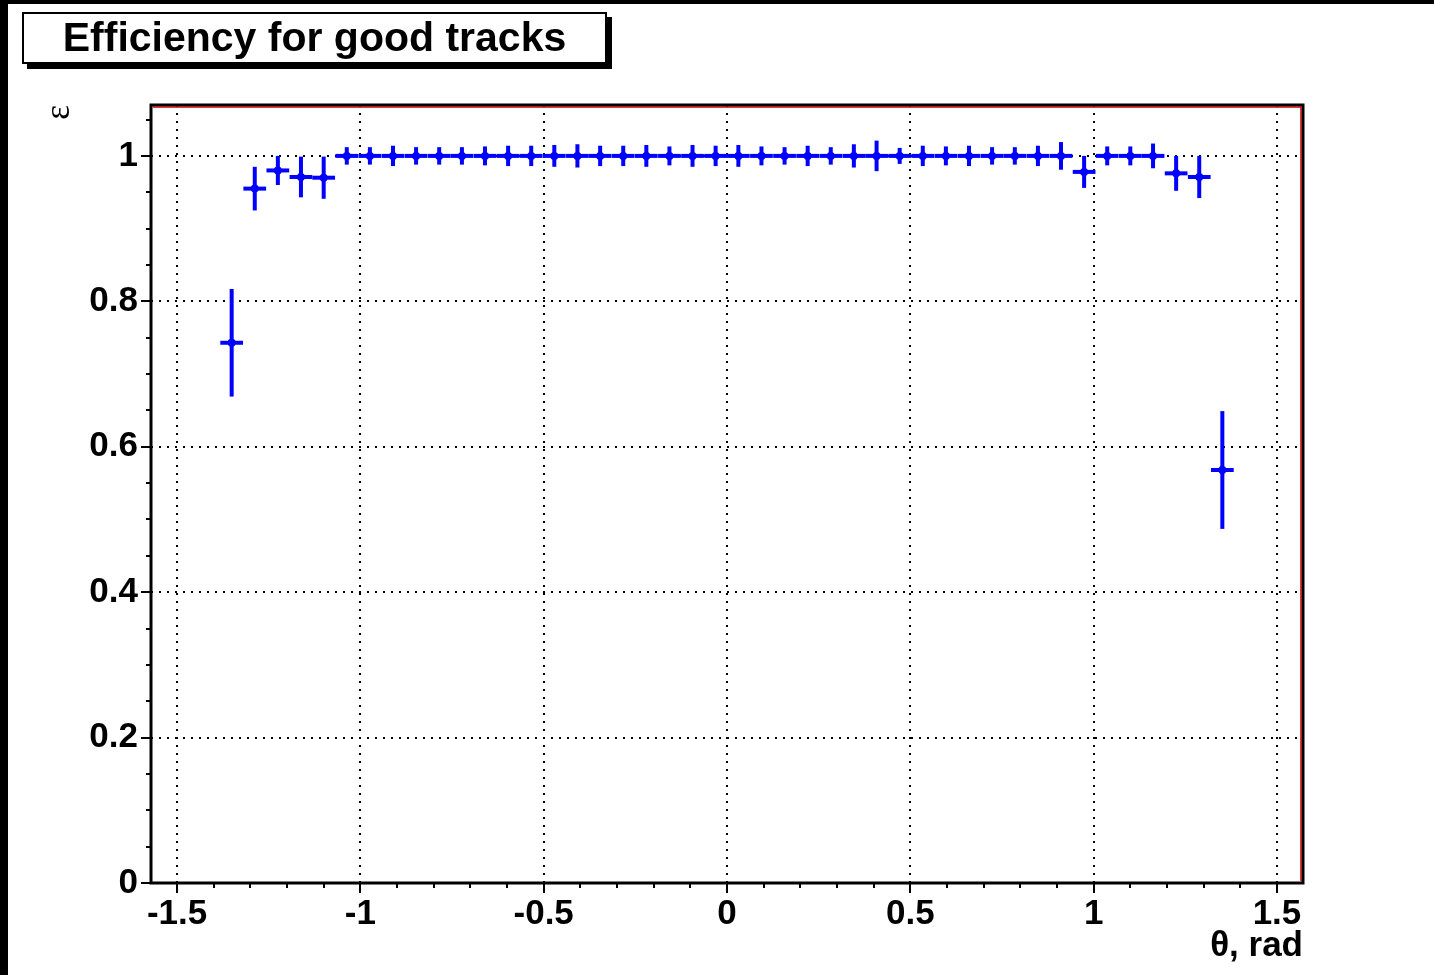  I want to click on y-axis-title: ε, so click(57, 112).